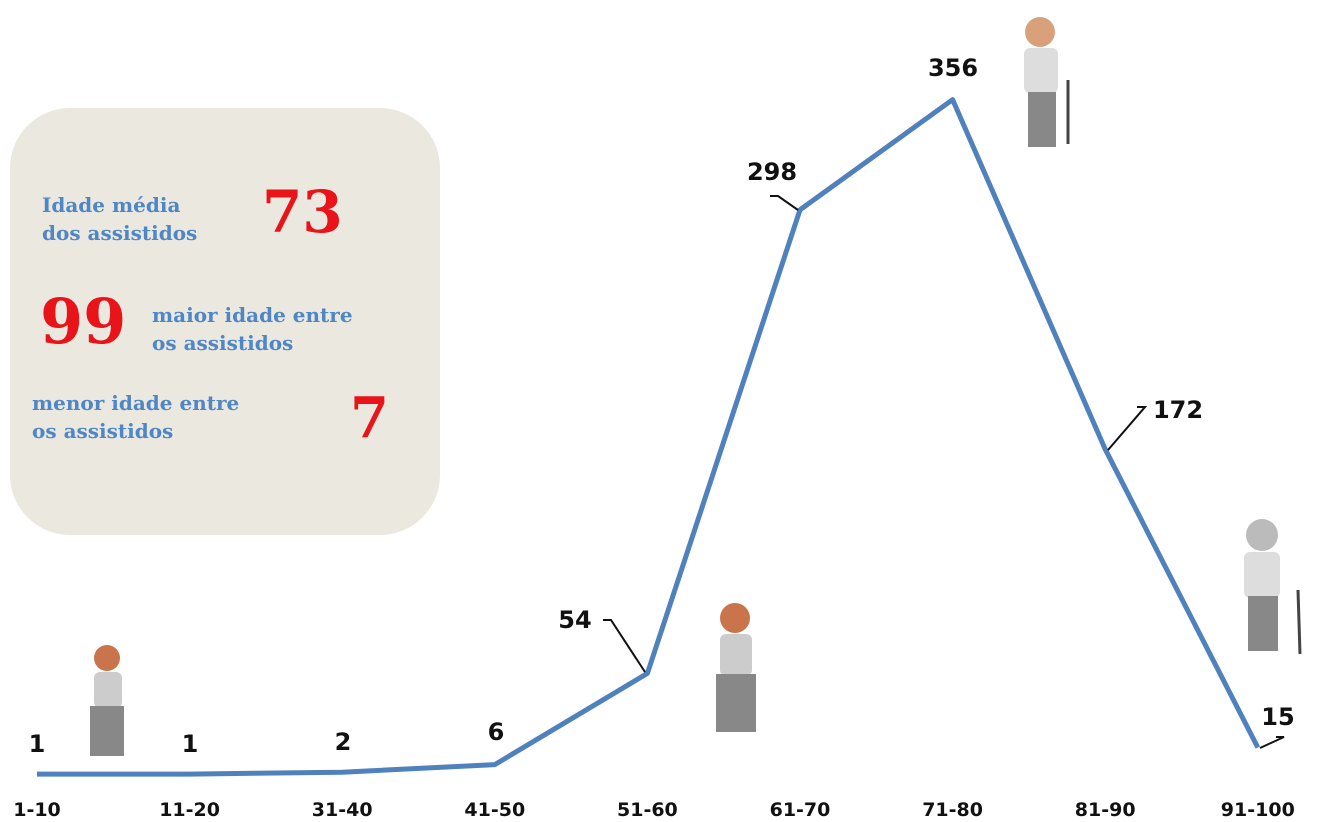 The height and width of the screenshot is (822, 1322). What do you see at coordinates (119, 233) in the screenshot?
I see `info-text: dos assistidos` at bounding box center [119, 233].